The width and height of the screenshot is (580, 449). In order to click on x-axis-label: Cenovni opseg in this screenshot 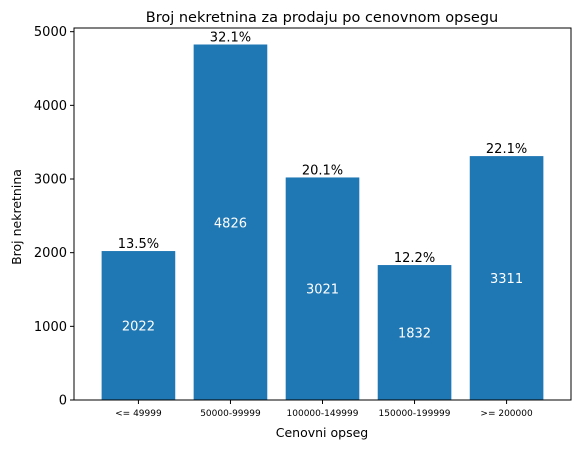, I will do `click(322, 432)`.